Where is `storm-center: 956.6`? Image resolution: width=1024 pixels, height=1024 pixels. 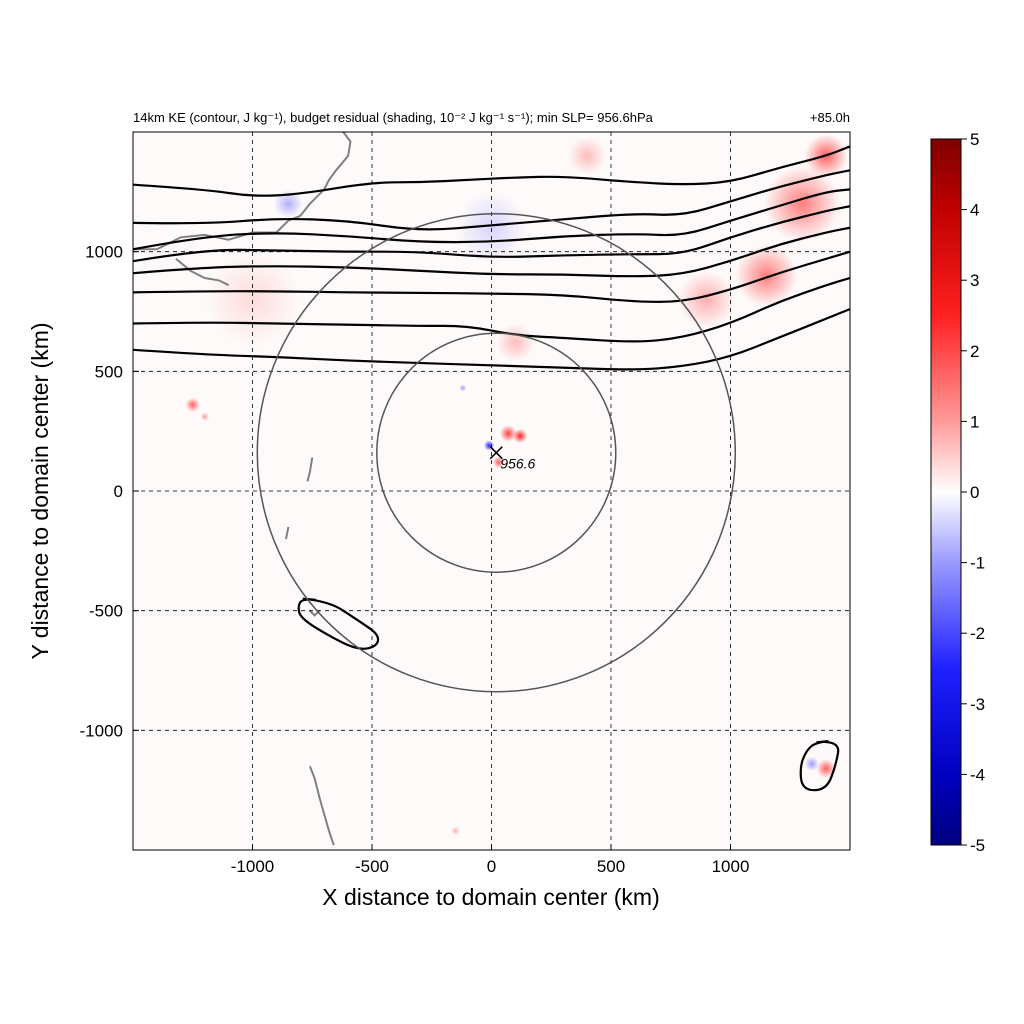 storm-center: 956.6 is located at coordinates (512, 459).